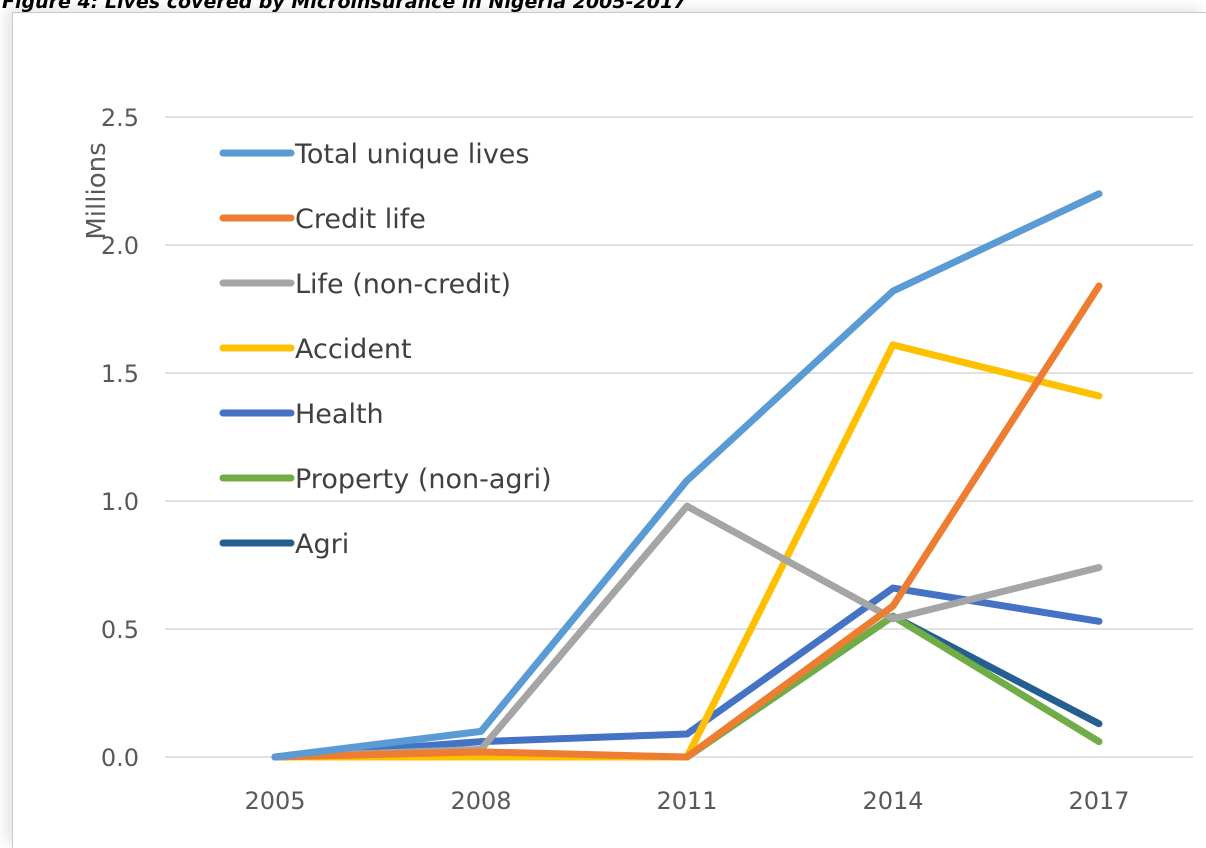 The width and height of the screenshot is (1206, 848). What do you see at coordinates (97, 190) in the screenshot?
I see `y-axis-title: Millions` at bounding box center [97, 190].